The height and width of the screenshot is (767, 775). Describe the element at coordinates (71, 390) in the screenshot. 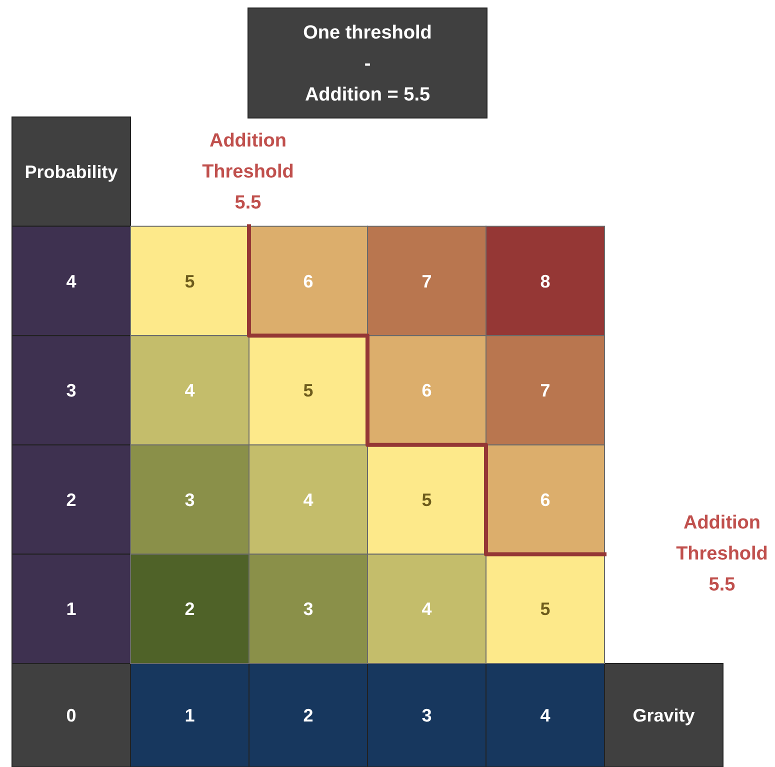

I see `y-tick-label: 3` at that location.